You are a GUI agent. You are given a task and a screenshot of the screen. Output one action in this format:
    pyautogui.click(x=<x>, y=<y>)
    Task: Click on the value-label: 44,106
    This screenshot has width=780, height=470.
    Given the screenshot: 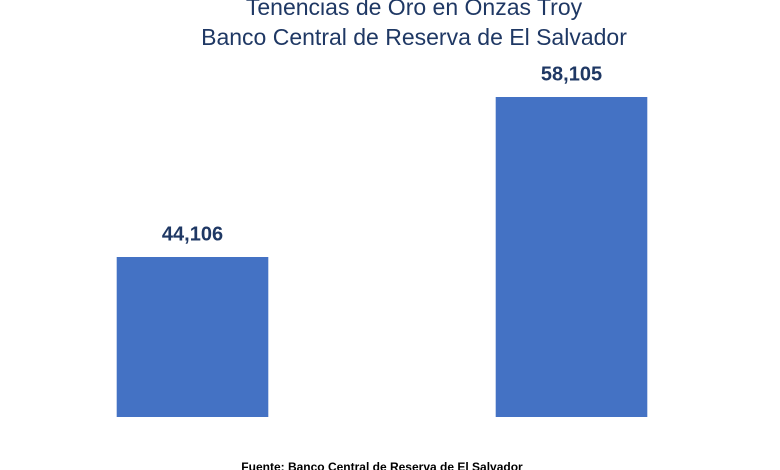 What is the action you would take?
    pyautogui.click(x=192, y=234)
    